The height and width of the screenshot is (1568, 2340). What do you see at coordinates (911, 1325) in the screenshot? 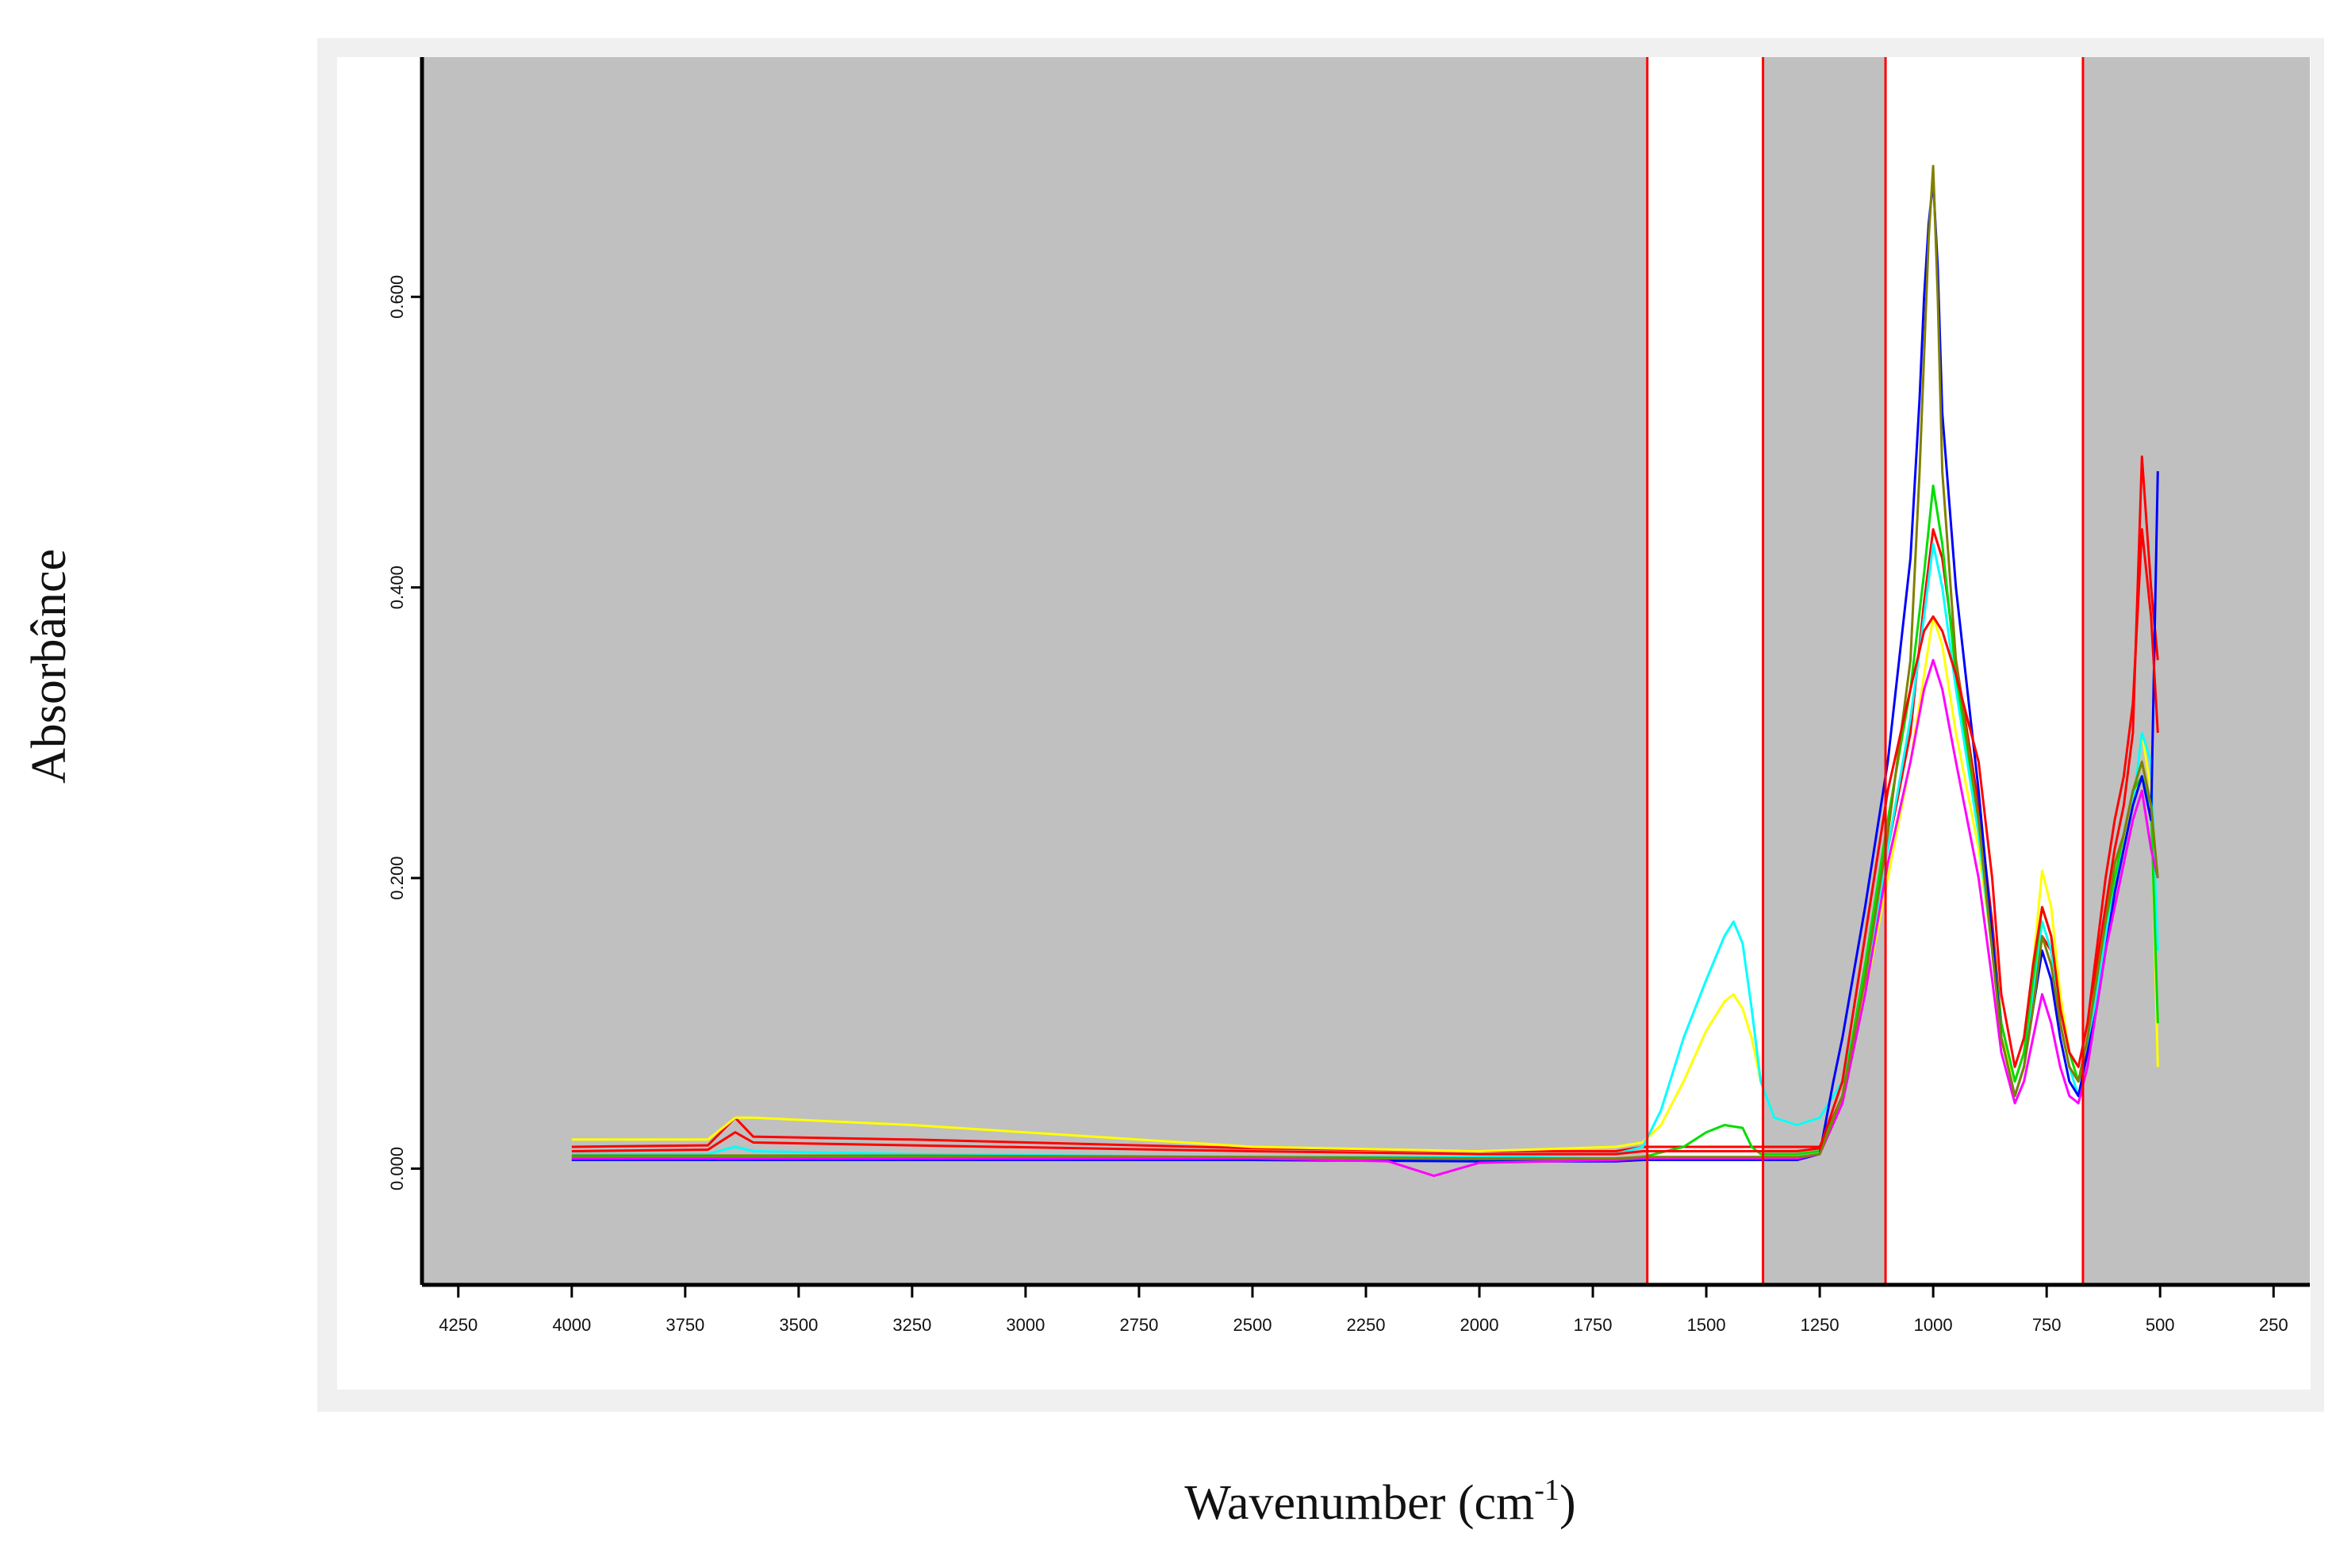
I see `x-tick-label: 3250` at bounding box center [911, 1325].